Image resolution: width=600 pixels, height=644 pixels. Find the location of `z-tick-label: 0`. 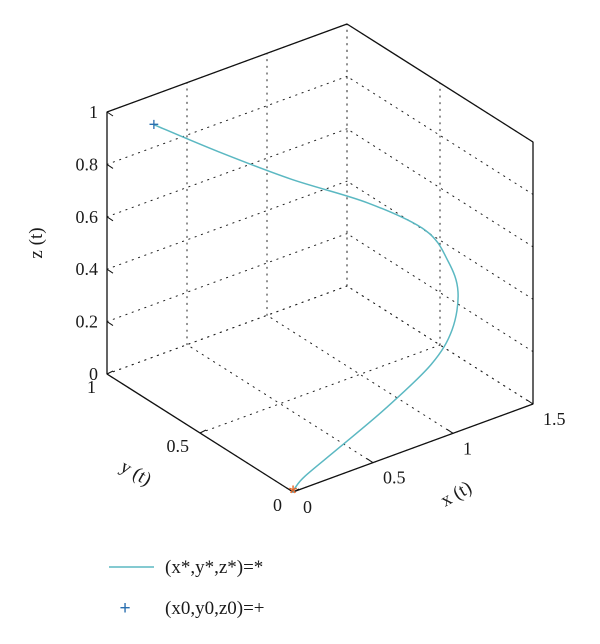

z-tick-label: 0 is located at coordinates (93, 374).